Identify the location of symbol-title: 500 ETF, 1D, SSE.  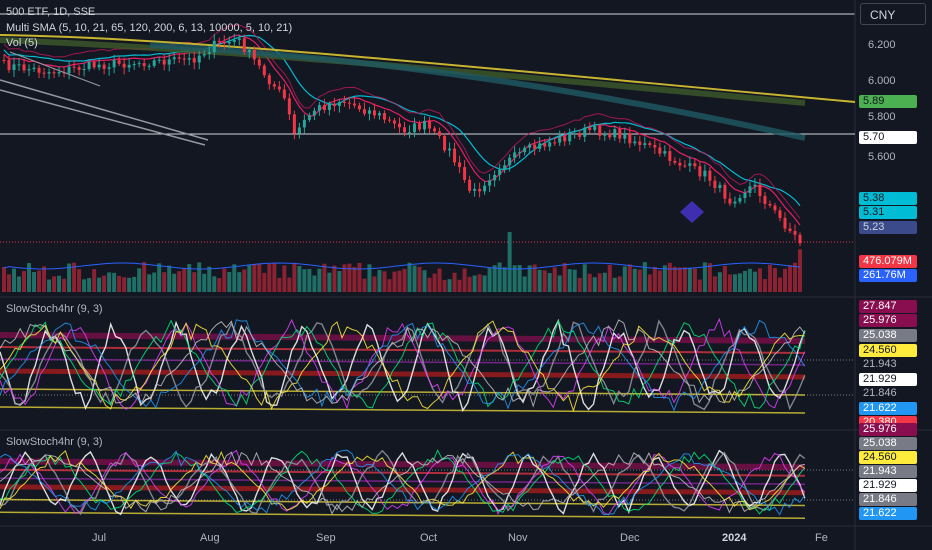
(51, 12).